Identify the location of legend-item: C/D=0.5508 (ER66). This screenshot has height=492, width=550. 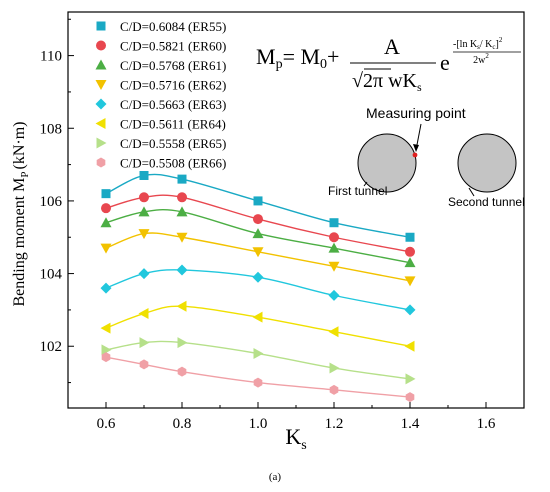
(161, 163).